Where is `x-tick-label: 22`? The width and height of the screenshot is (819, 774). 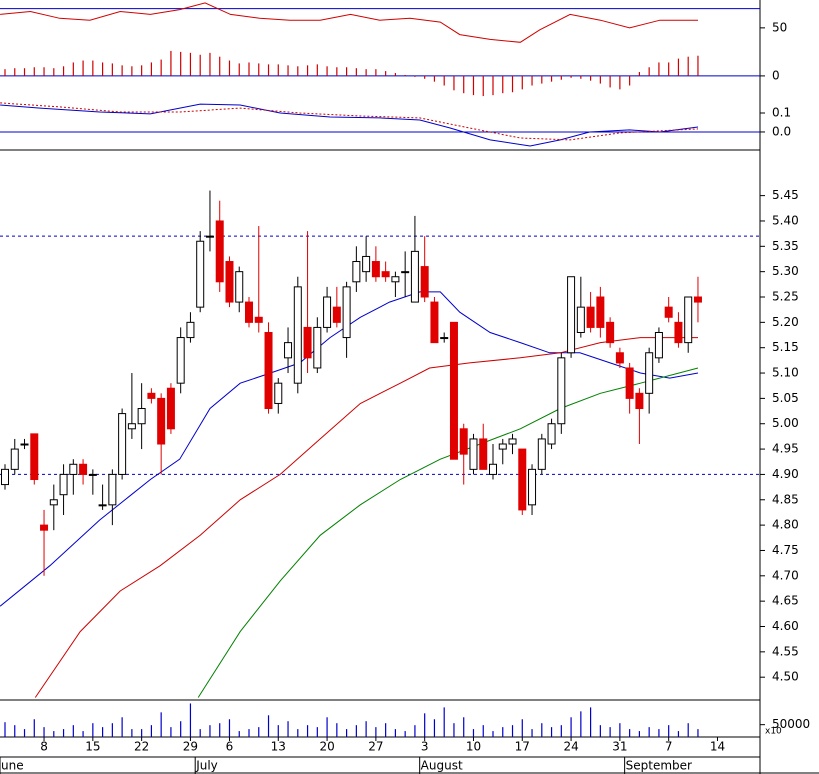
x-tick-label: 22 is located at coordinates (141, 747).